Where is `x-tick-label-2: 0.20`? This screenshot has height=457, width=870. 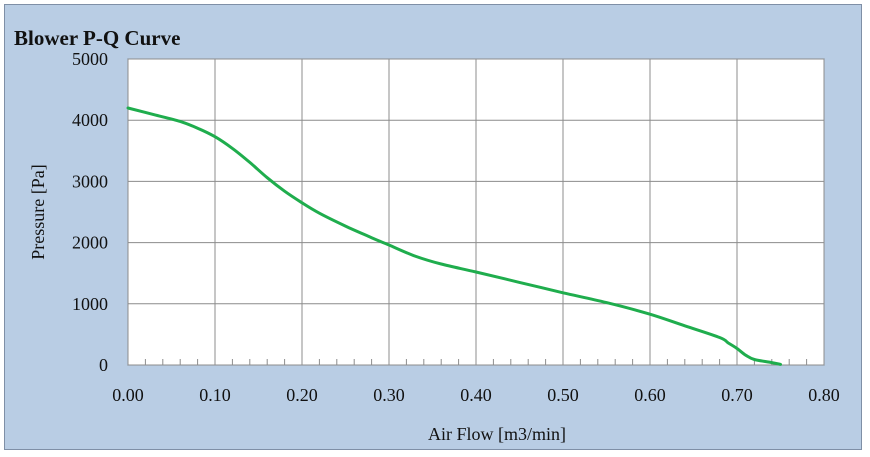 x-tick-label-2: 0.20 is located at coordinates (302, 395).